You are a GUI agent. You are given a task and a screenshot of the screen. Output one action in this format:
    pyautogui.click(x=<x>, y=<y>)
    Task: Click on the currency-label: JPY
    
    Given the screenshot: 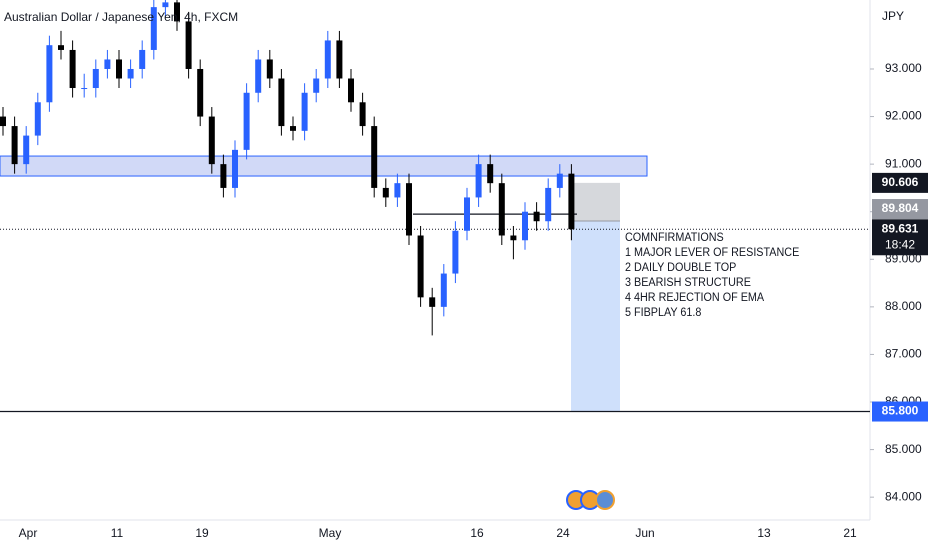 What is the action you would take?
    pyautogui.click(x=893, y=16)
    